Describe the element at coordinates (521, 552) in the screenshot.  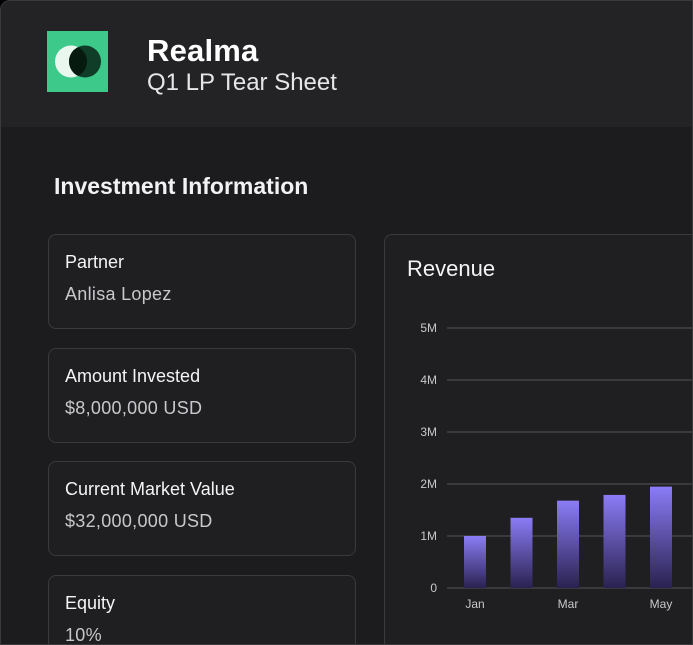
I see `revenue-bar-feb` at that location.